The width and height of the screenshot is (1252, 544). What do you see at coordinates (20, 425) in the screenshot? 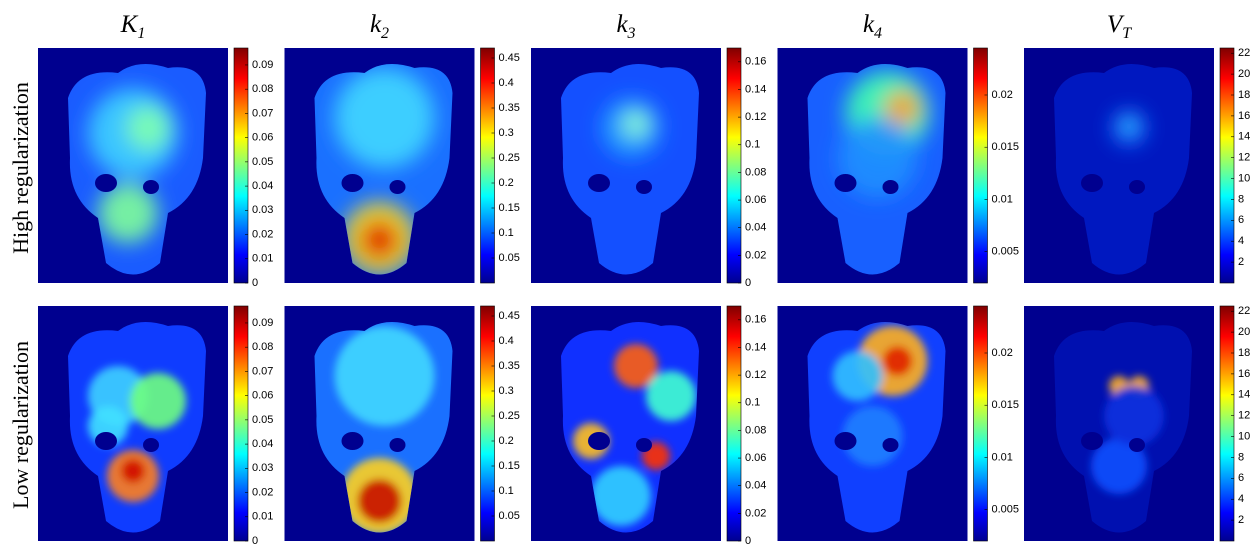
I see `row-label: Low regularization` at bounding box center [20, 425].